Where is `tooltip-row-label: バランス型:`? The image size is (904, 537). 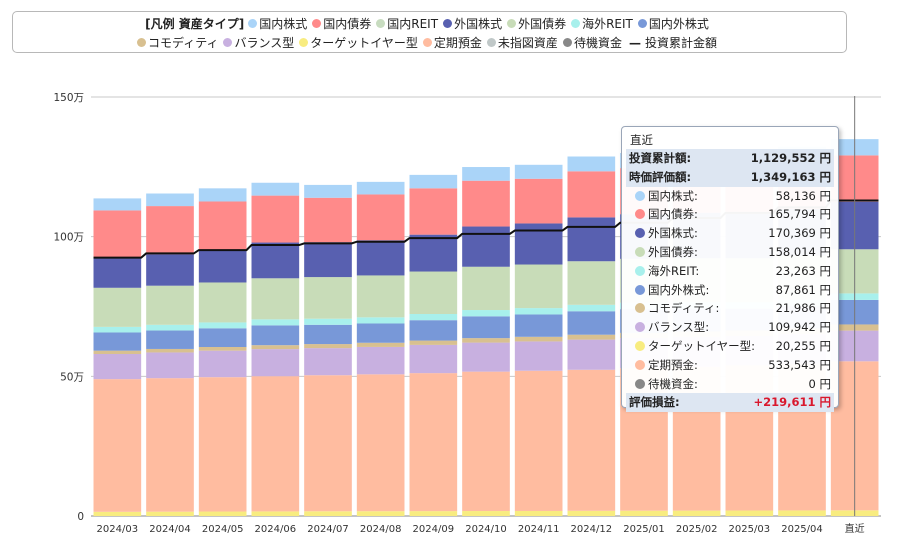 tooltip-row-label: バランス型: is located at coordinates (679, 327).